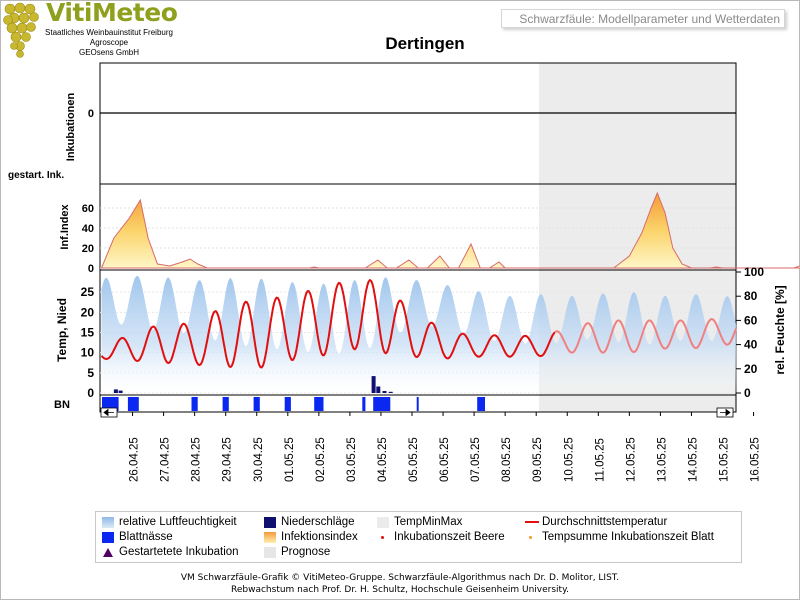 The height and width of the screenshot is (600, 800). Describe the element at coordinates (662, 459) in the screenshot. I see `x-tick-label: 13.05.25` at that location.